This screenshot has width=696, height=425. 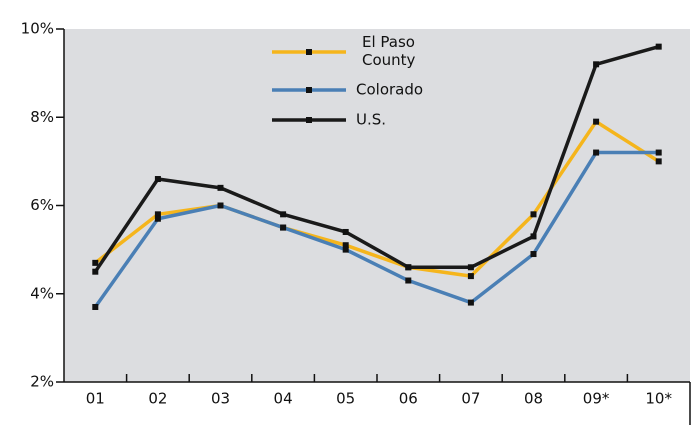 What do you see at coordinates (470, 399) in the screenshot?
I see `x-tick-label: 07` at bounding box center [470, 399].